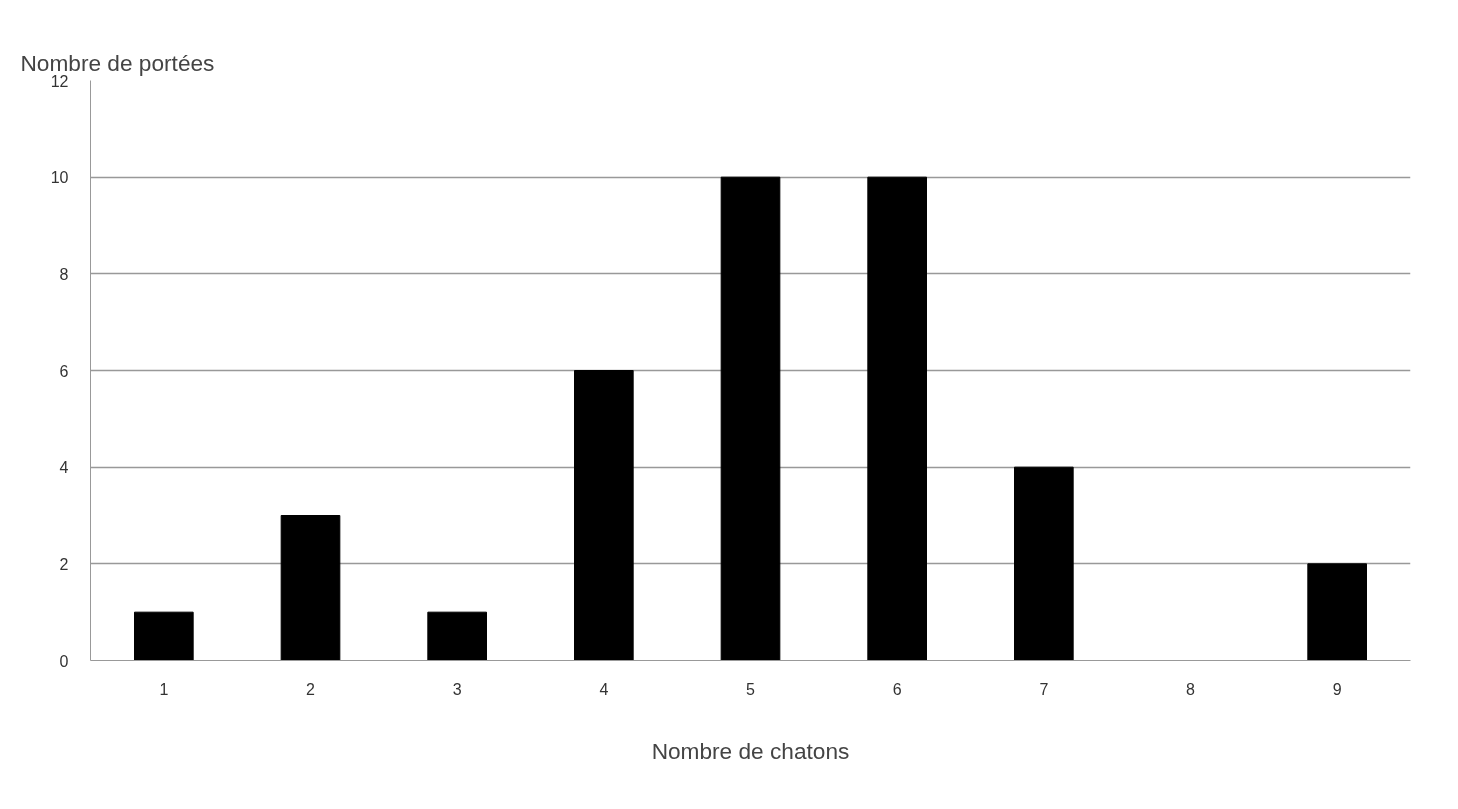 The image size is (1458, 809). I want to click on y-tick-label: 10, so click(59, 178).